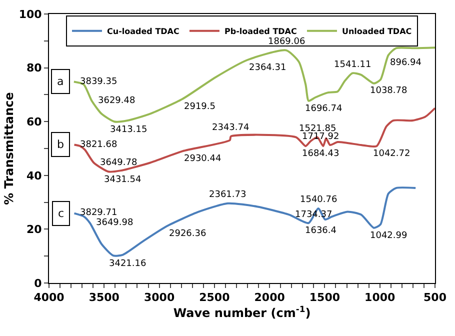 The width and height of the screenshot is (455, 336). Describe the element at coordinates (49, 297) in the screenshot. I see `x-tick-label: 4000` at that location.